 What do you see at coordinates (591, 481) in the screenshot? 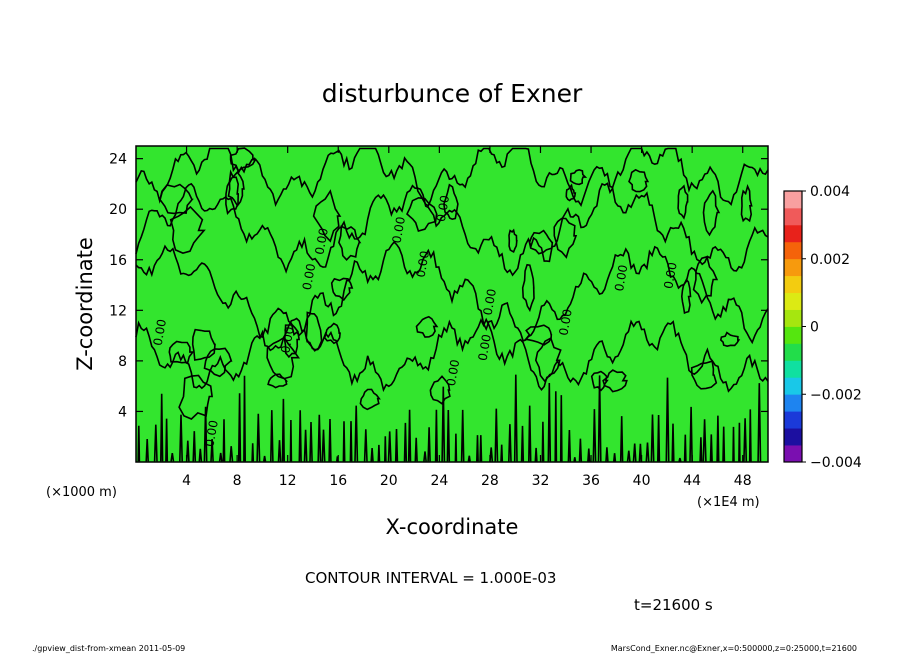
I see `x-tick-label: 36` at bounding box center [591, 481].